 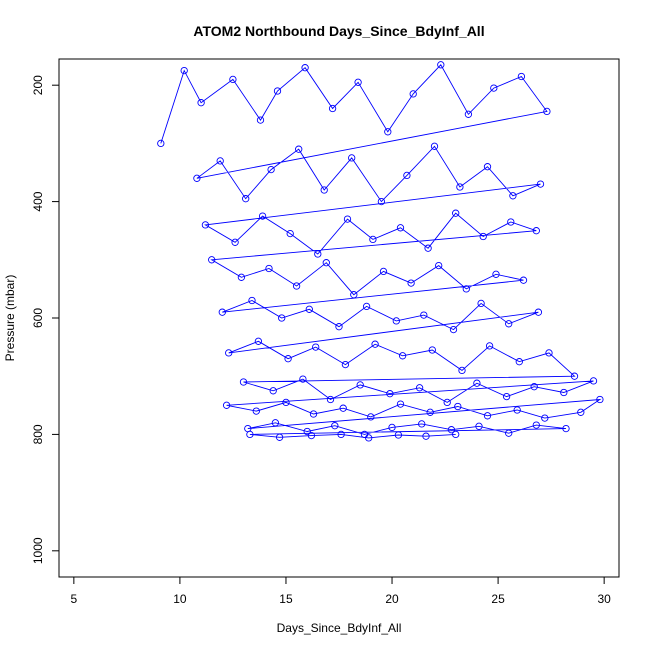 What do you see at coordinates (392, 599) in the screenshot?
I see `x-tick-label: 20` at bounding box center [392, 599].